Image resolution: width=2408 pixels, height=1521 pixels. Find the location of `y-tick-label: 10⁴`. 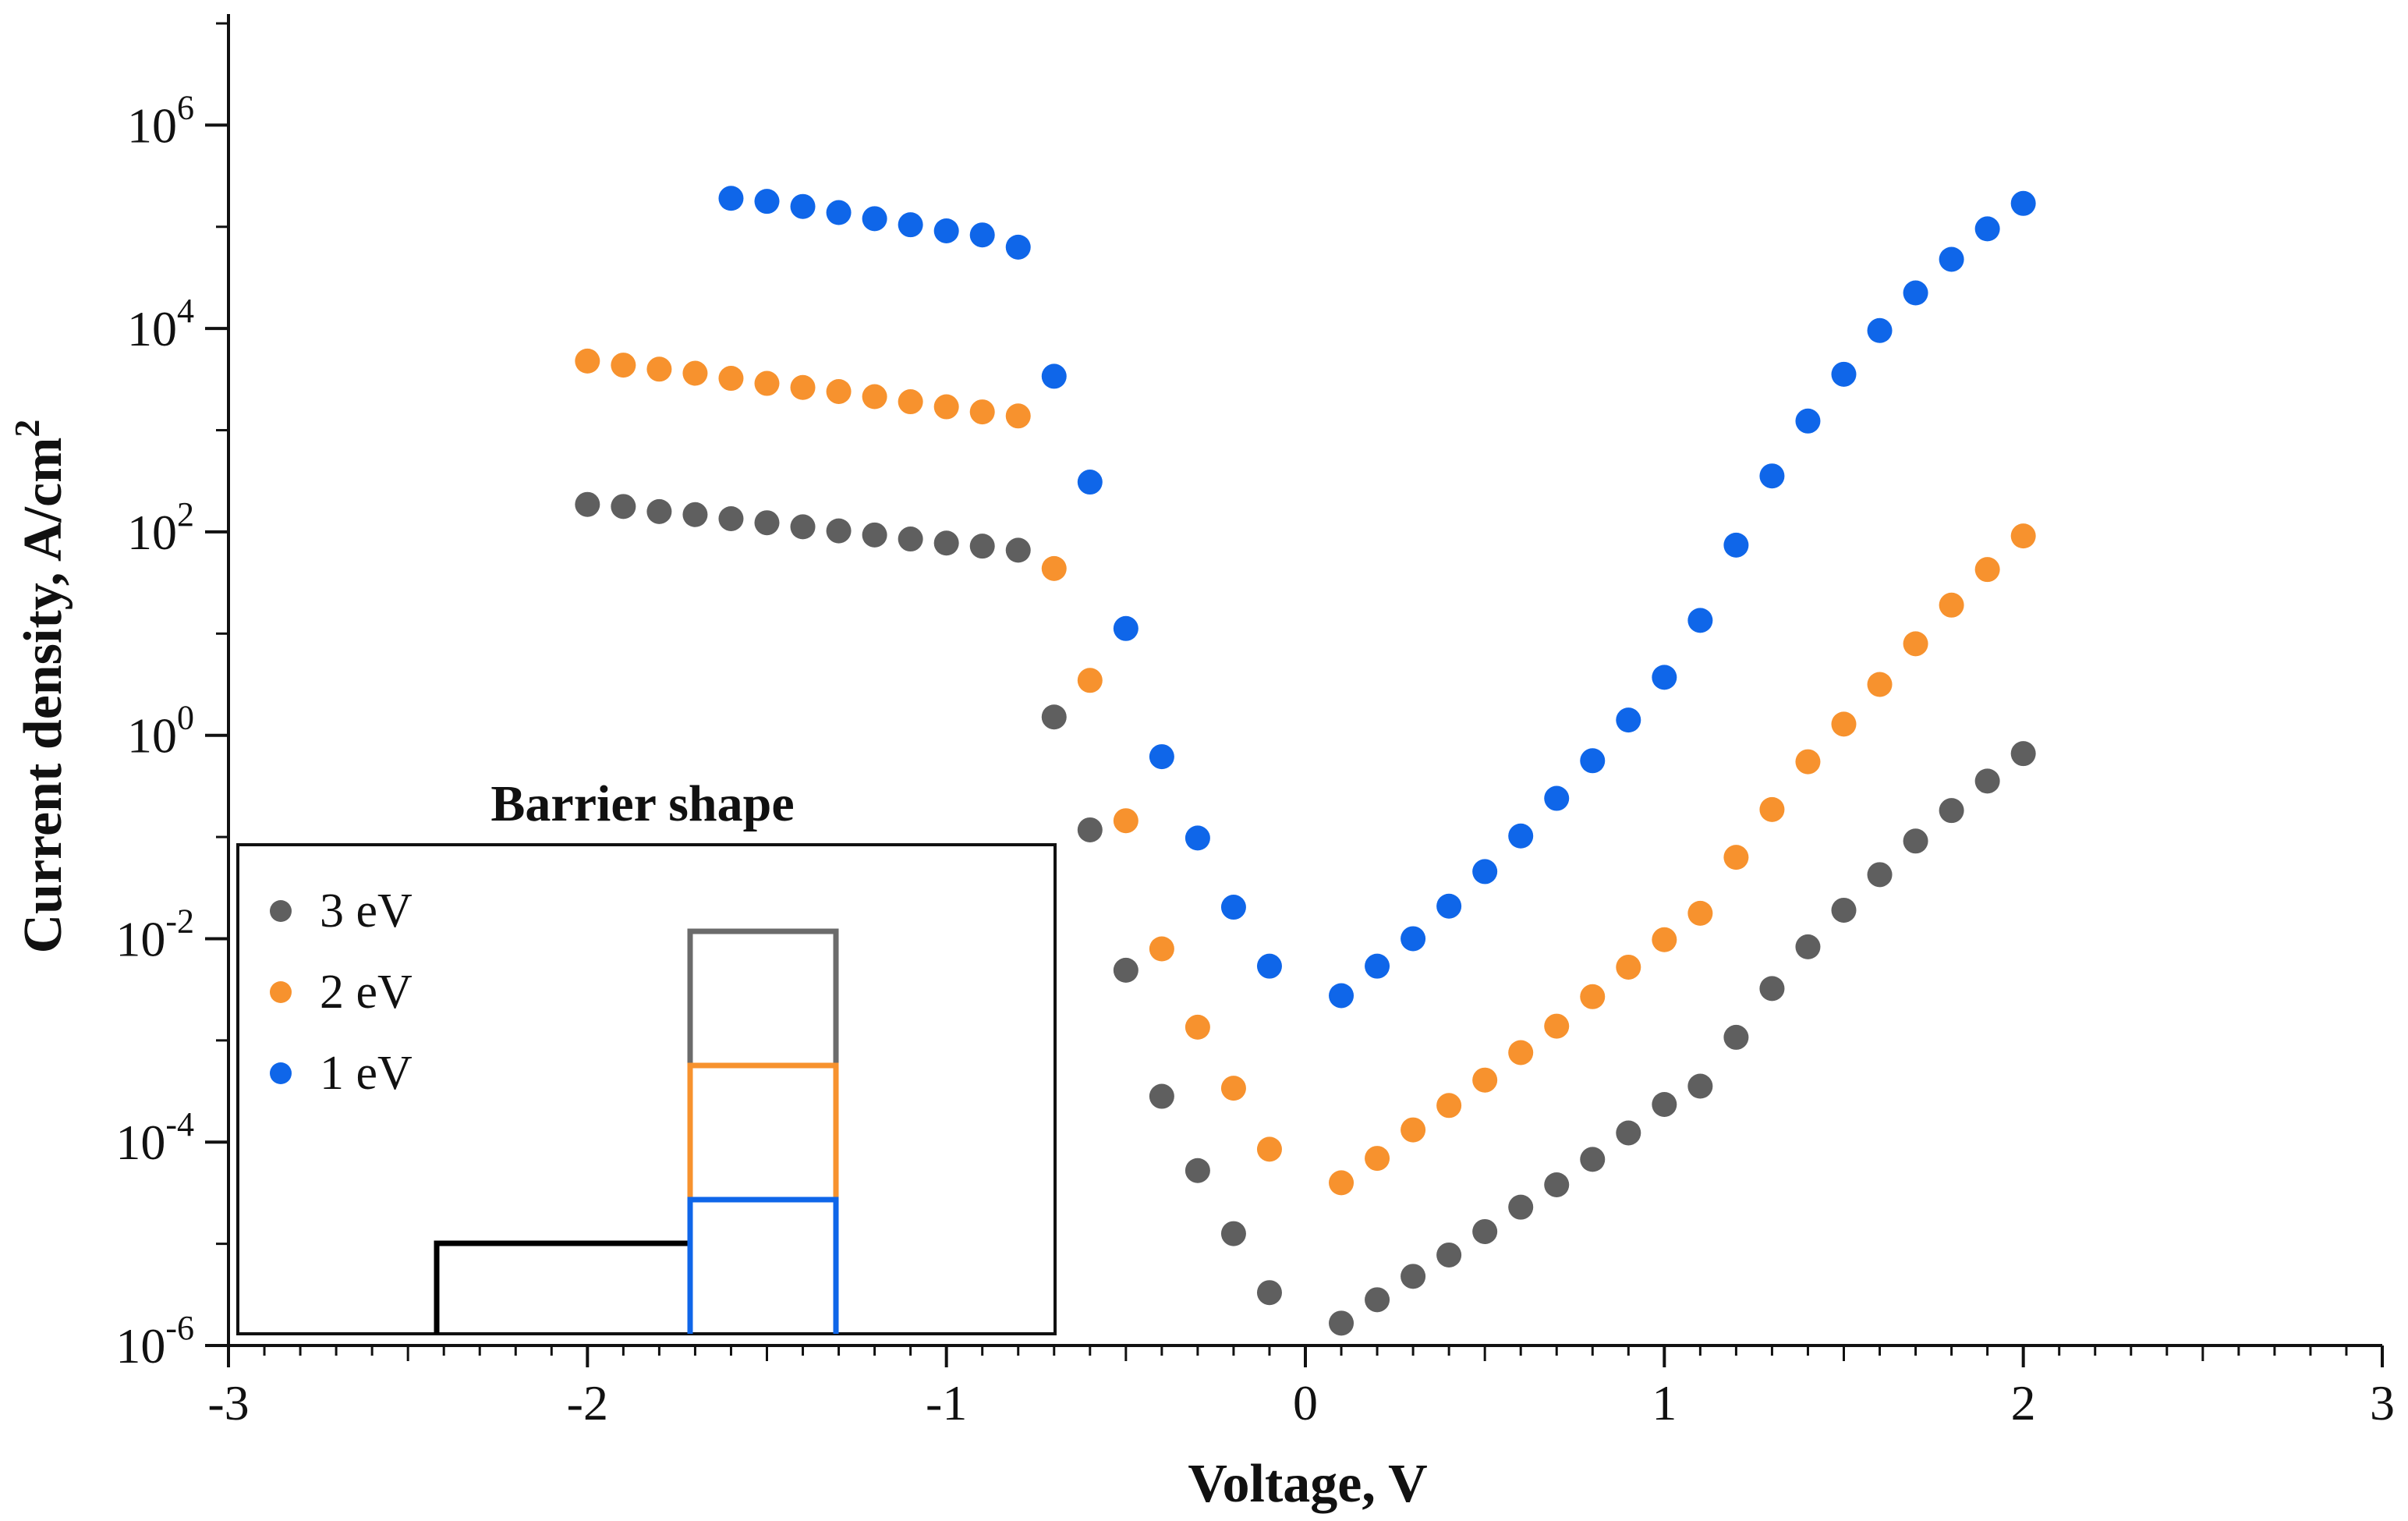

y-tick-label: 10⁴ is located at coordinates (160, 324).